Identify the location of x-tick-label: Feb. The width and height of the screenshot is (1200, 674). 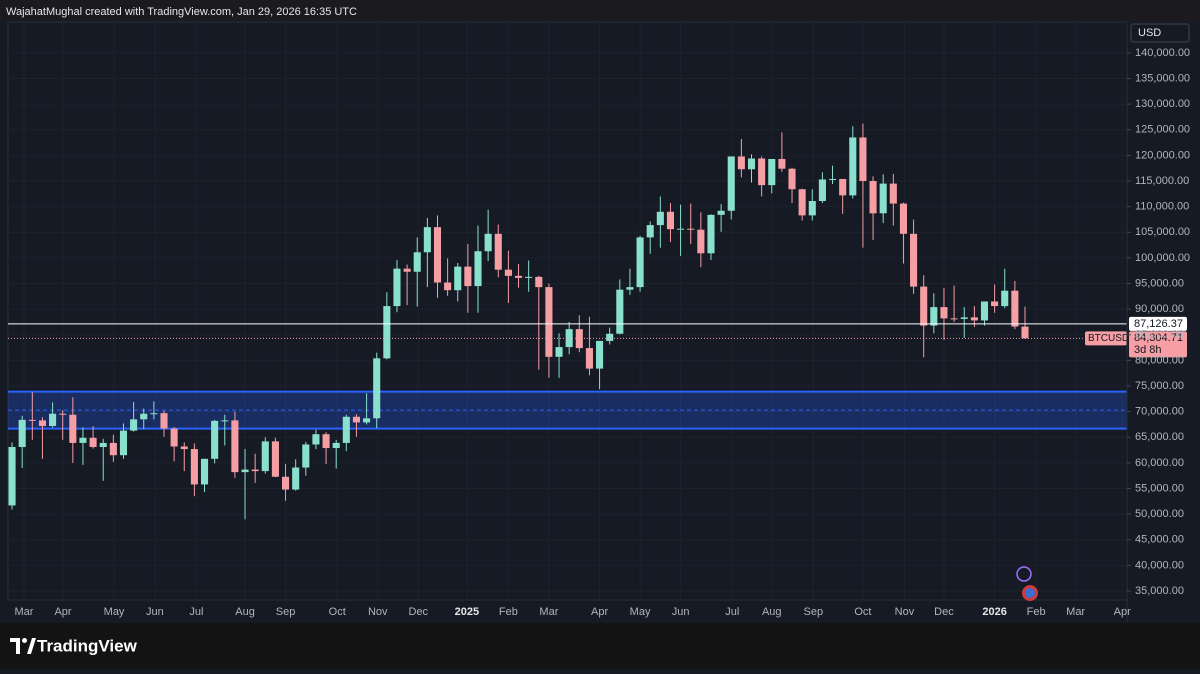
(1036, 612).